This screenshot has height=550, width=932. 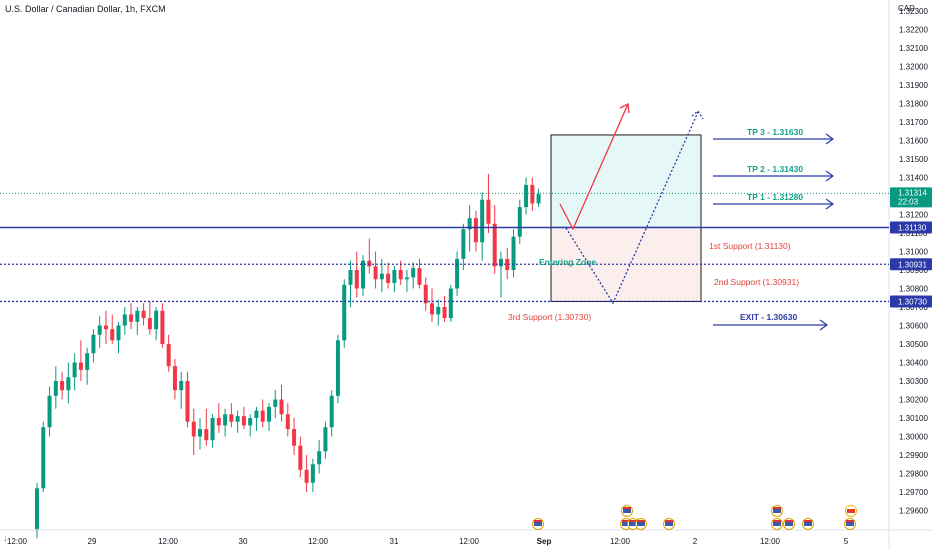 I want to click on y-tick-label: 1.29700, so click(x=913, y=492).